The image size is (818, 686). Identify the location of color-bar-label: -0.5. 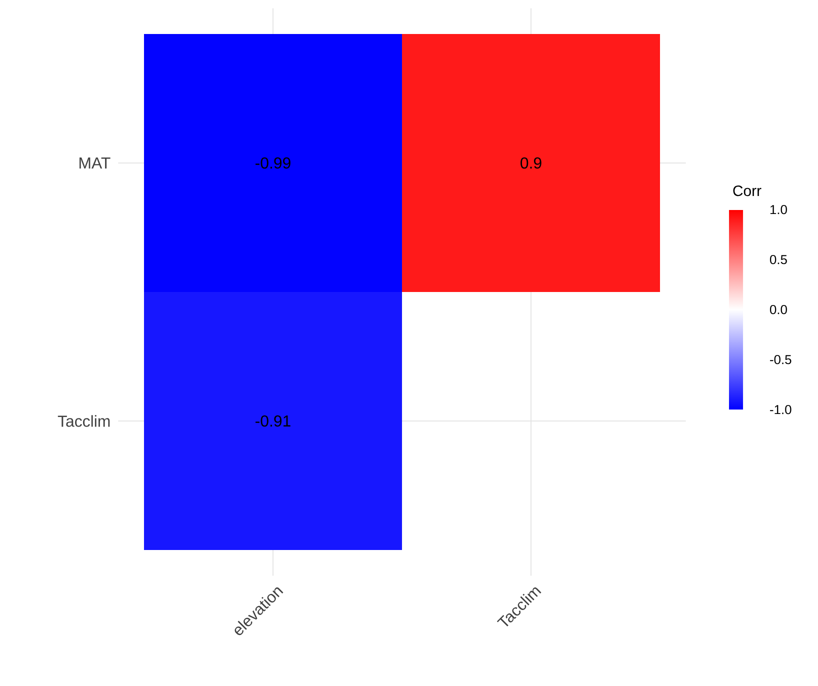
(781, 359).